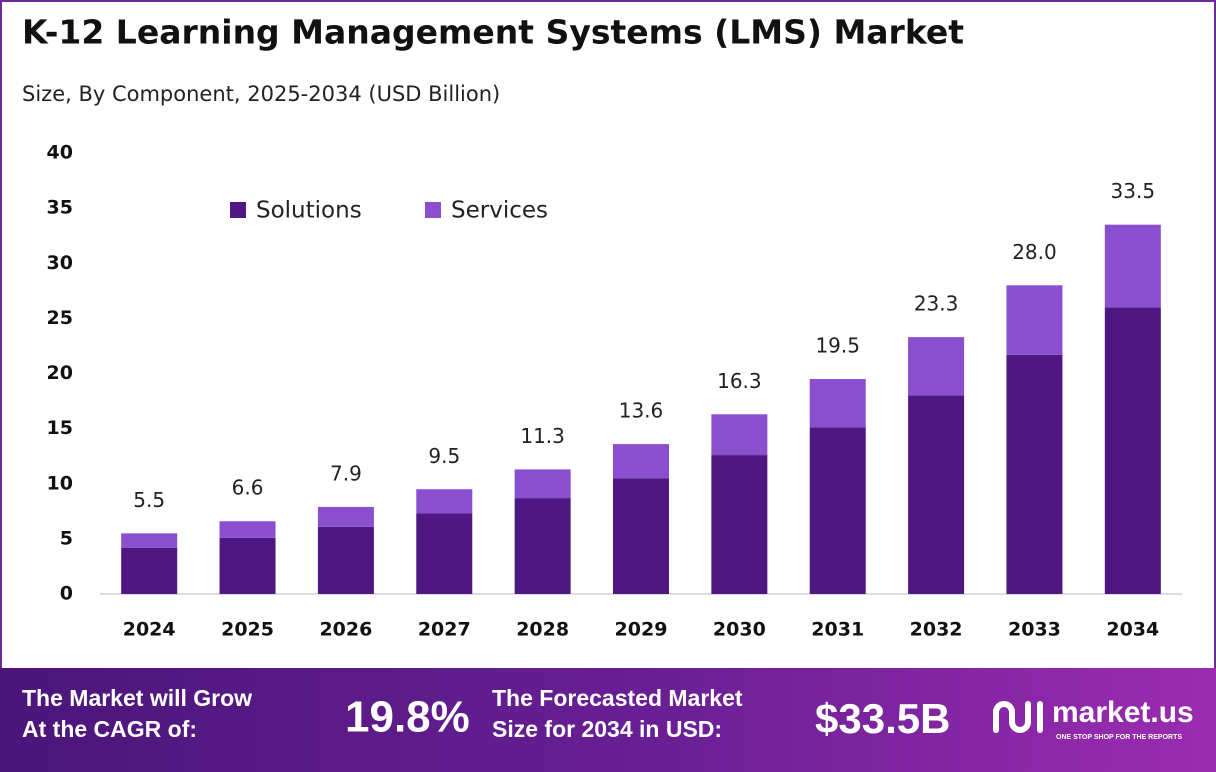  What do you see at coordinates (882, 718) in the screenshot?
I see `forecast-value: $33.5B` at bounding box center [882, 718].